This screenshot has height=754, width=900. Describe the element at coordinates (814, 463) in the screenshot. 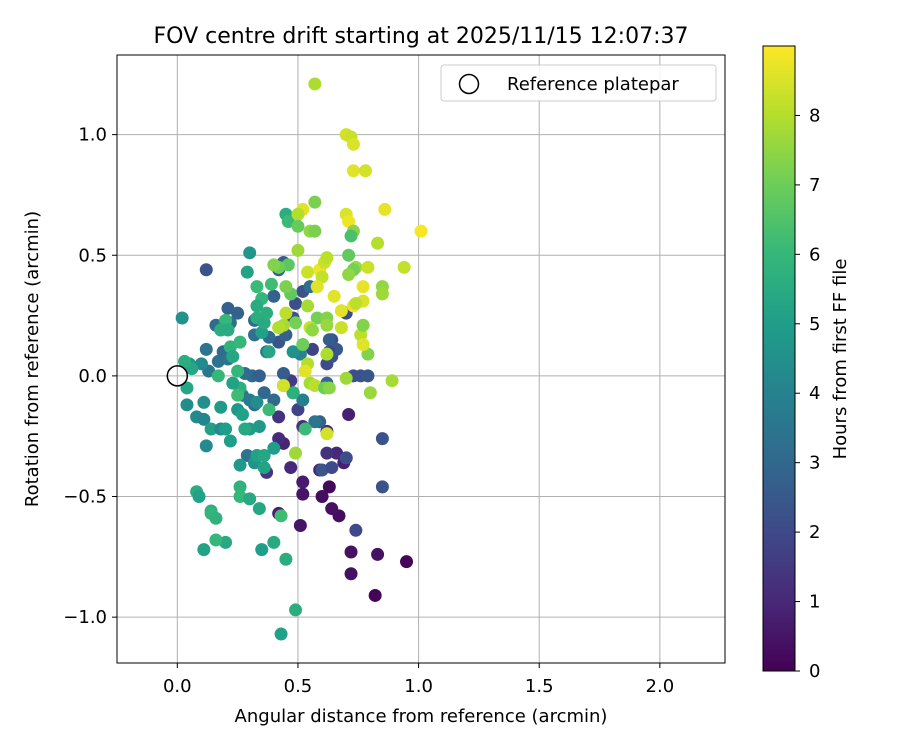

I see `colorbar-tick-label: 3` at that location.